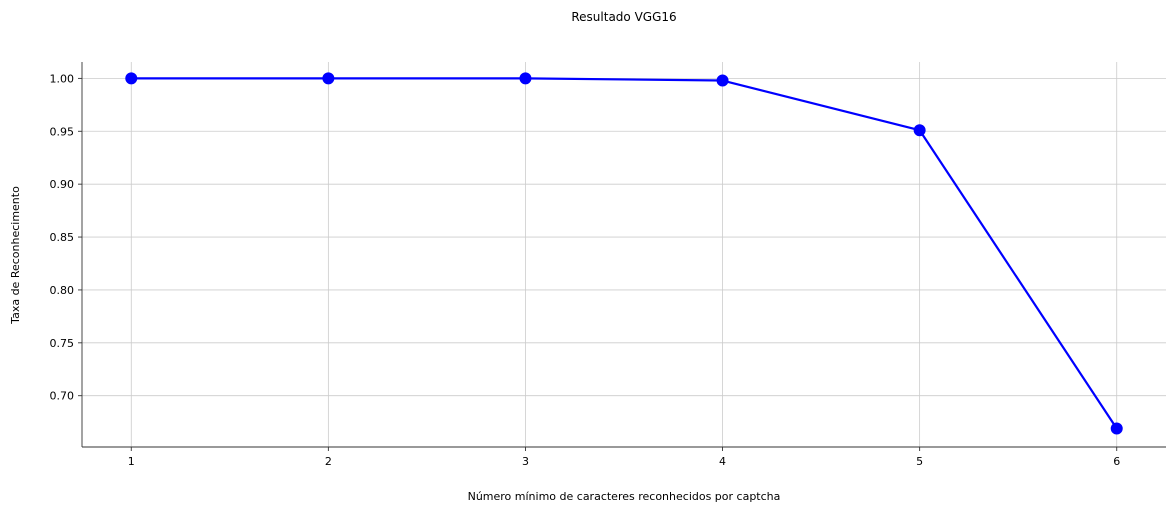  I want to click on x-tick-label: 3, so click(525, 461).